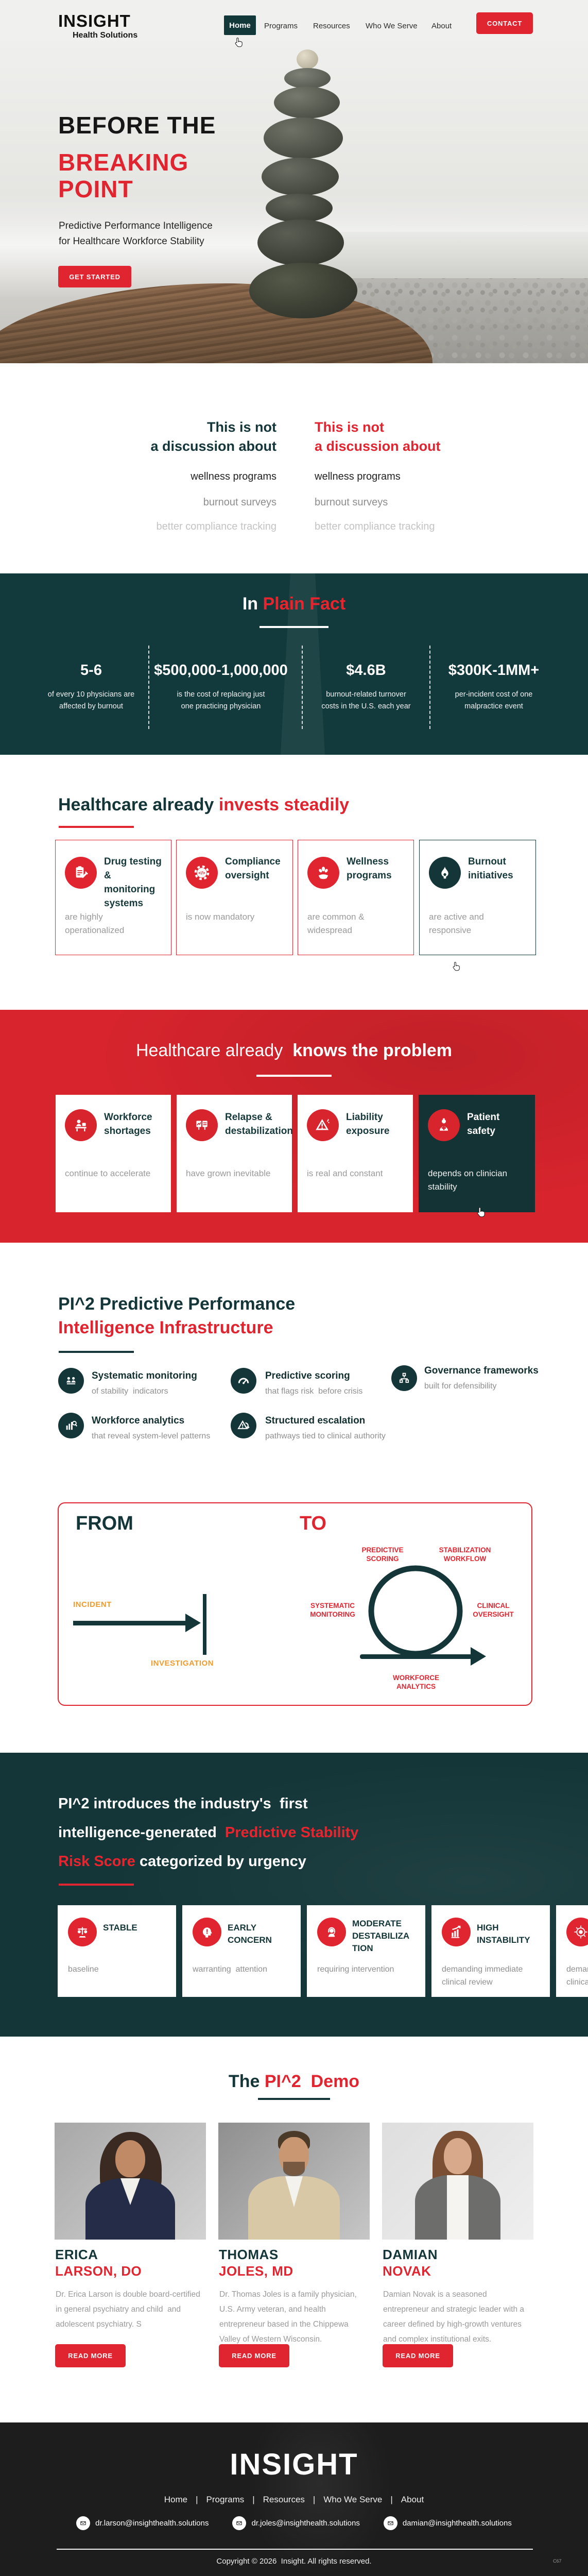 Image resolution: width=588 pixels, height=2576 pixels. I want to click on risk-card-title: HIGH INSTABILITY, so click(503, 1934).